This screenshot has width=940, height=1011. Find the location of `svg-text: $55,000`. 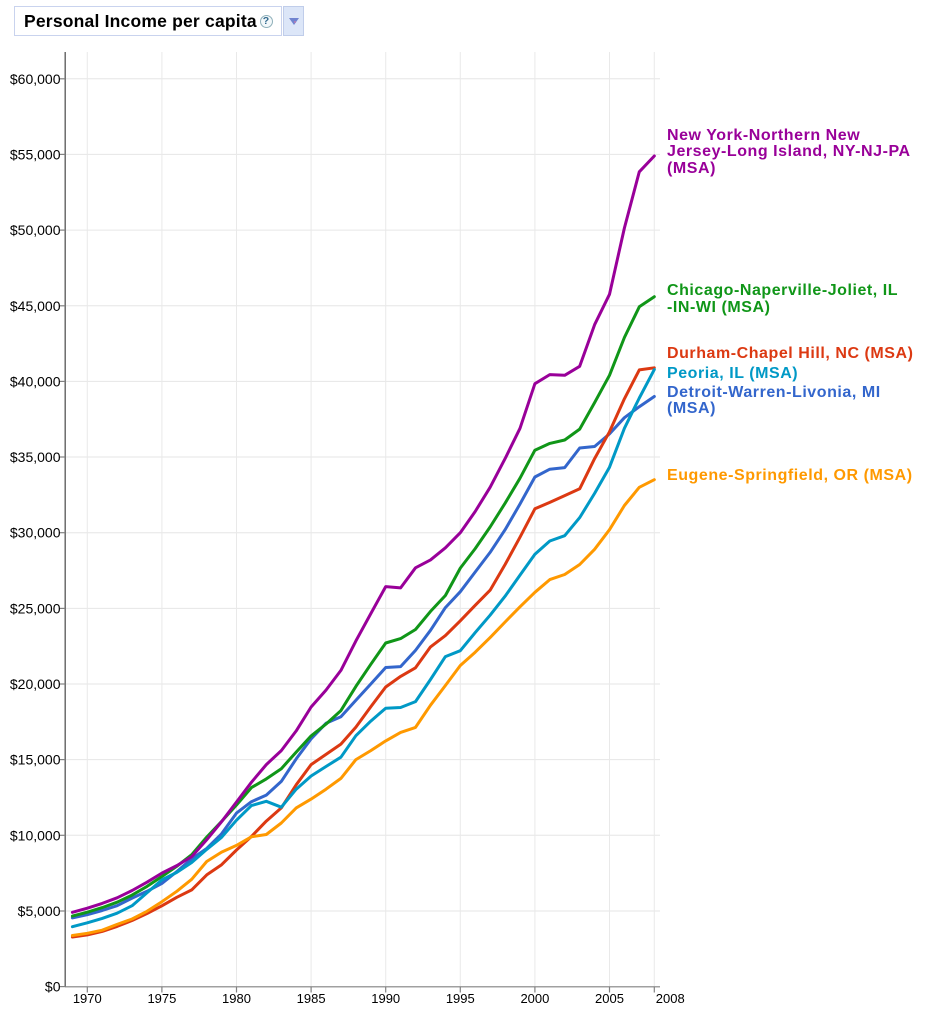

svg-text: $55,000 is located at coordinates (35, 154).